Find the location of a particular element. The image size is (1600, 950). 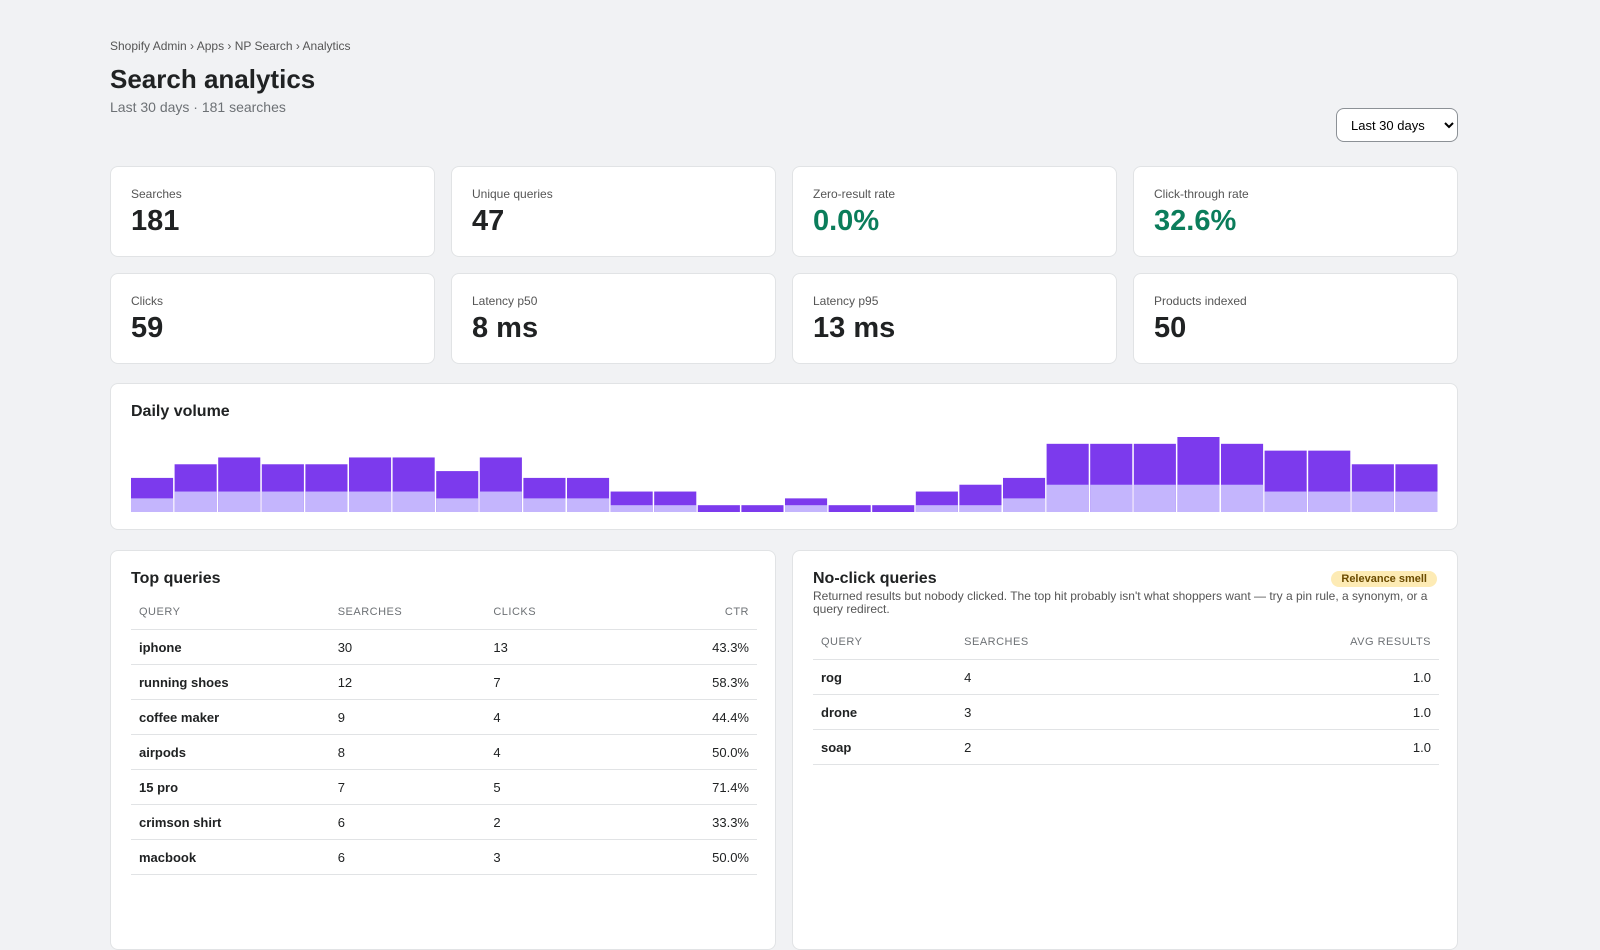

header-row: QUERY SEARCHES AVG RESULTS is located at coordinates (1126, 642).